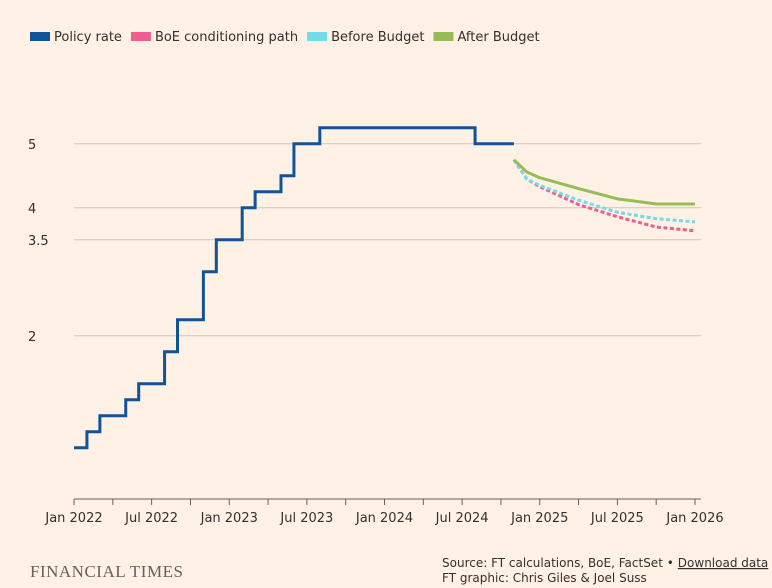 The width and height of the screenshot is (772, 588). I want to click on legend-label: BoE conditioning path, so click(226, 37).